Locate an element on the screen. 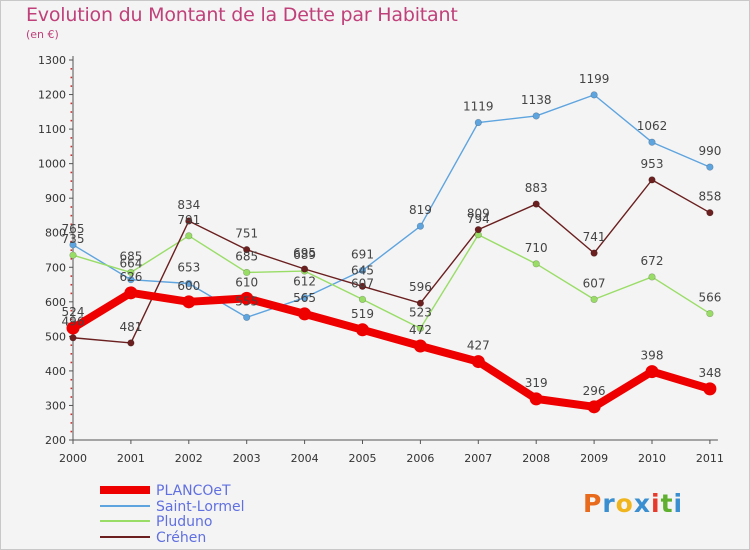  y-tick-label: 200 is located at coordinates (55, 440).